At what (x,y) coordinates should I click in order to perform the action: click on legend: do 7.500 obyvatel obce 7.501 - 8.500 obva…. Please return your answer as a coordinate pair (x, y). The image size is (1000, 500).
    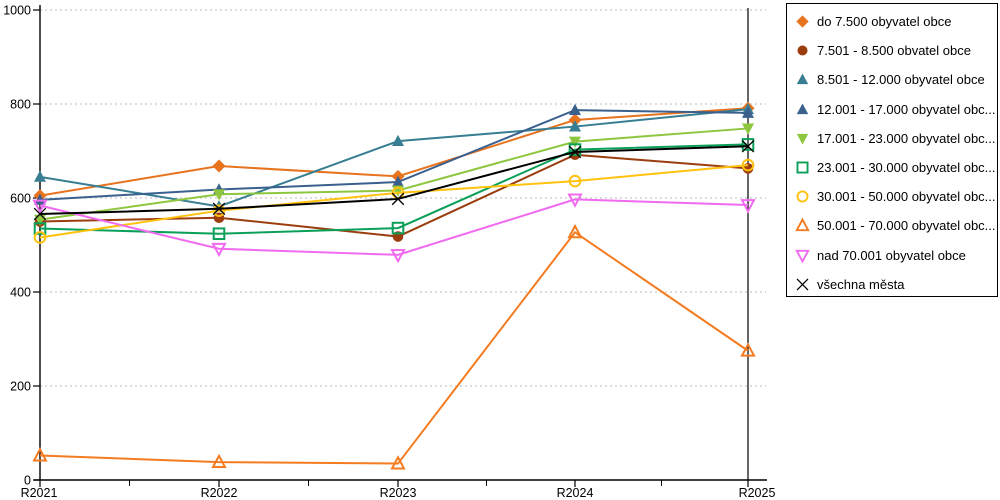
    Looking at the image, I should click on (892, 150).